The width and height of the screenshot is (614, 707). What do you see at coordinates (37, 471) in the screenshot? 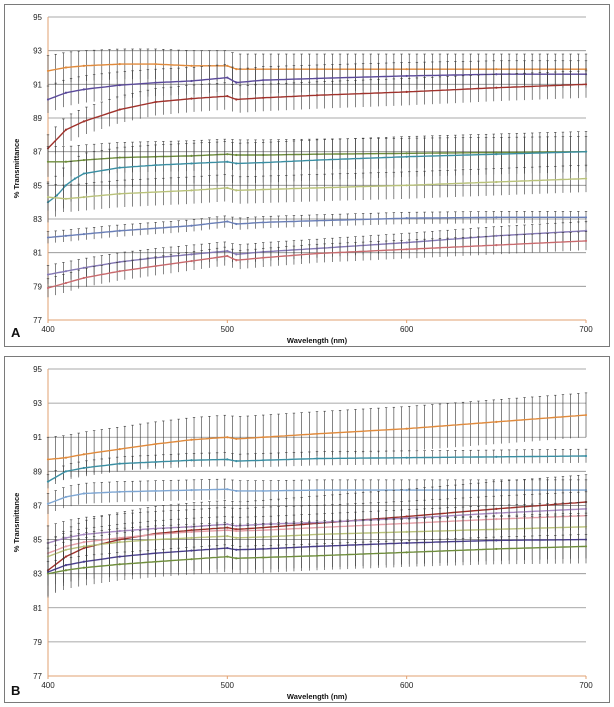
I see `y-tick-label: 89` at bounding box center [37, 471].